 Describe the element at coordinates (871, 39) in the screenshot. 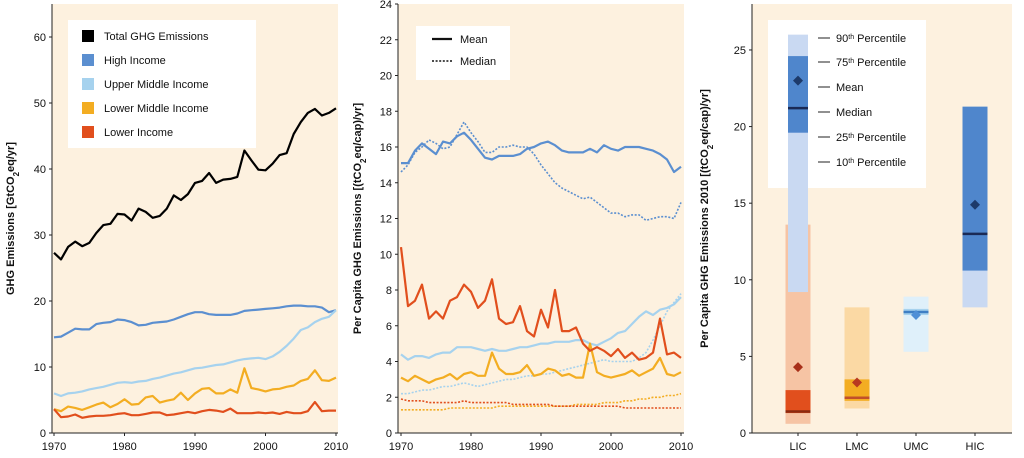

I see `legend-label: 90th Percentile` at that location.